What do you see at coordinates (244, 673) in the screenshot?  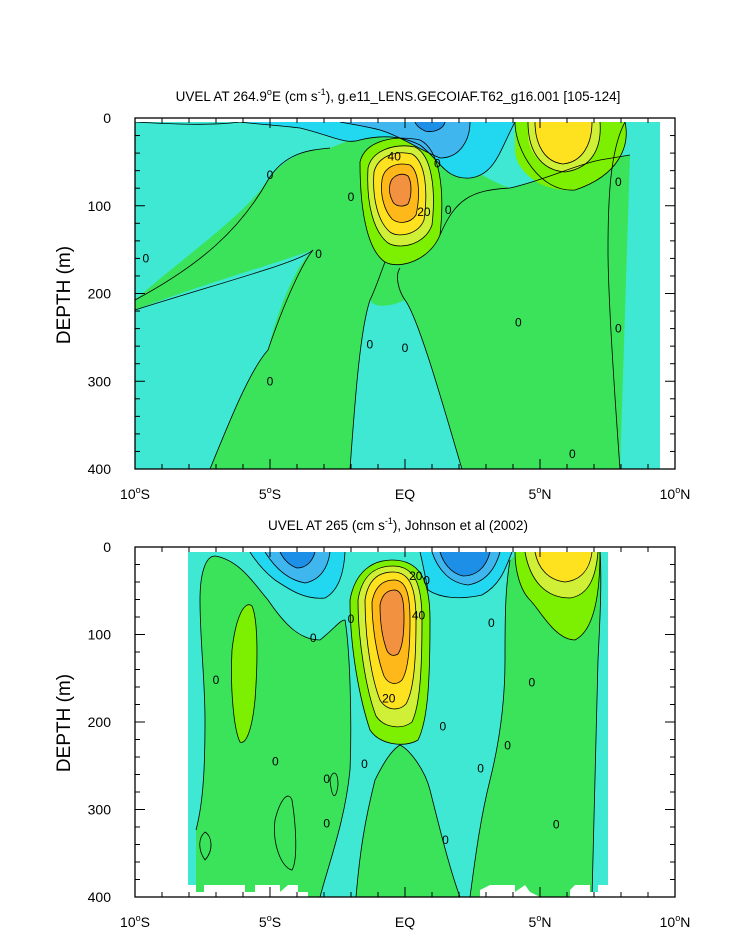 I see `contour-fill-positive-10-west` at bounding box center [244, 673].